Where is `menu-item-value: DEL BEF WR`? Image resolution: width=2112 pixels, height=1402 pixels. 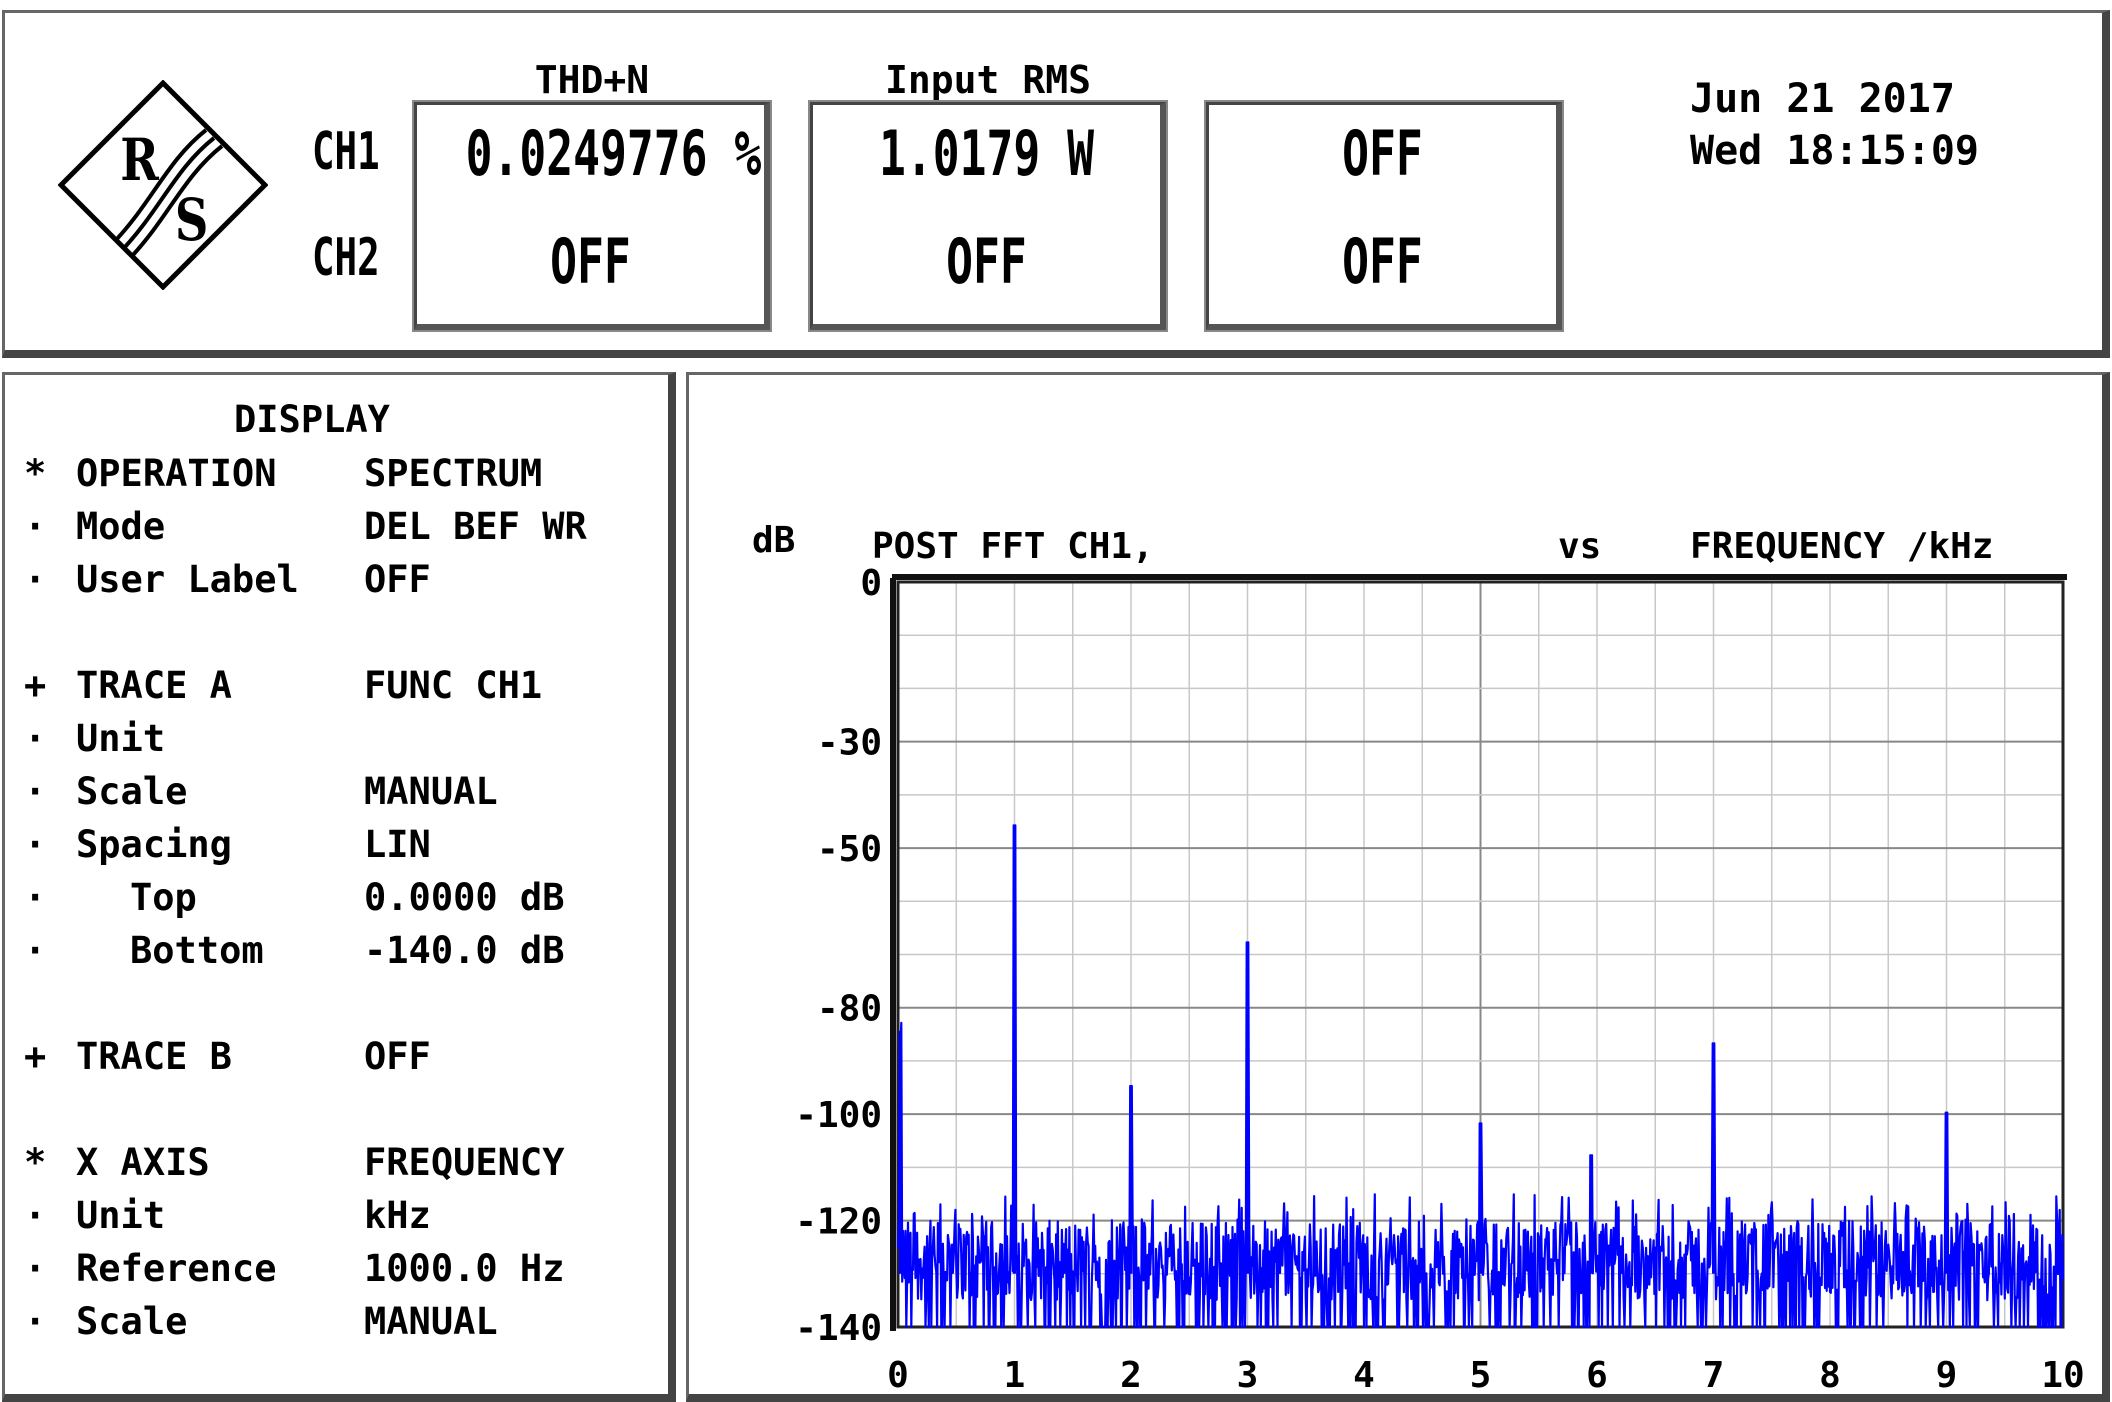
menu-item-value: DEL BEF WR is located at coordinates (475, 526).